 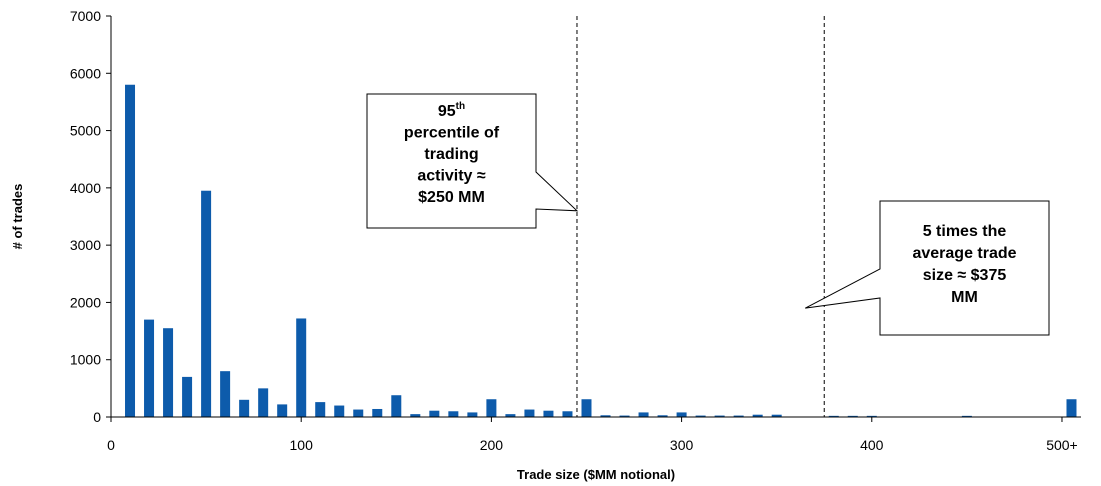 What do you see at coordinates (596, 474) in the screenshot?
I see `x-axis-title: Trade size ($MM notional)` at bounding box center [596, 474].